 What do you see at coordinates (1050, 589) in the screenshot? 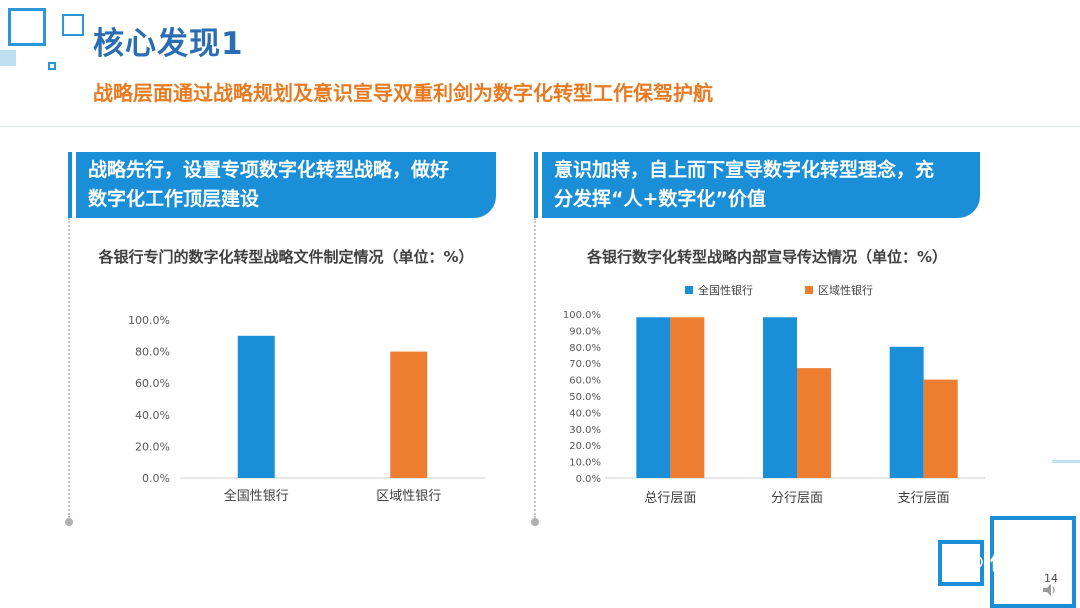
I see `speaker-icon` at bounding box center [1050, 589].